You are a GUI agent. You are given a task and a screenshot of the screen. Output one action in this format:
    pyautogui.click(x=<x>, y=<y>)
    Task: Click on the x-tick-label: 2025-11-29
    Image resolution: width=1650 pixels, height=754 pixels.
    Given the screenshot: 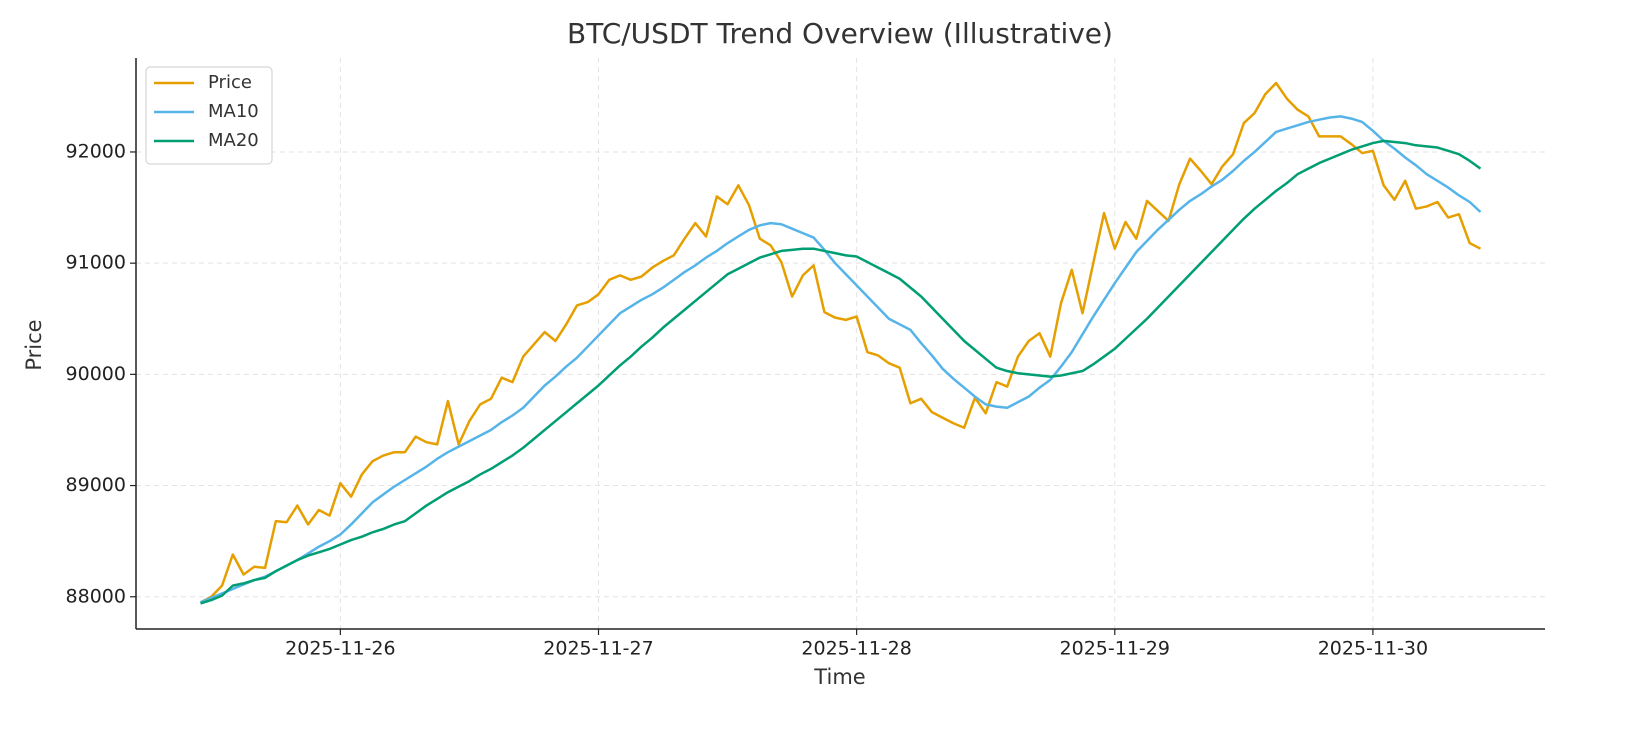 What is the action you would take?
    pyautogui.click(x=1115, y=649)
    